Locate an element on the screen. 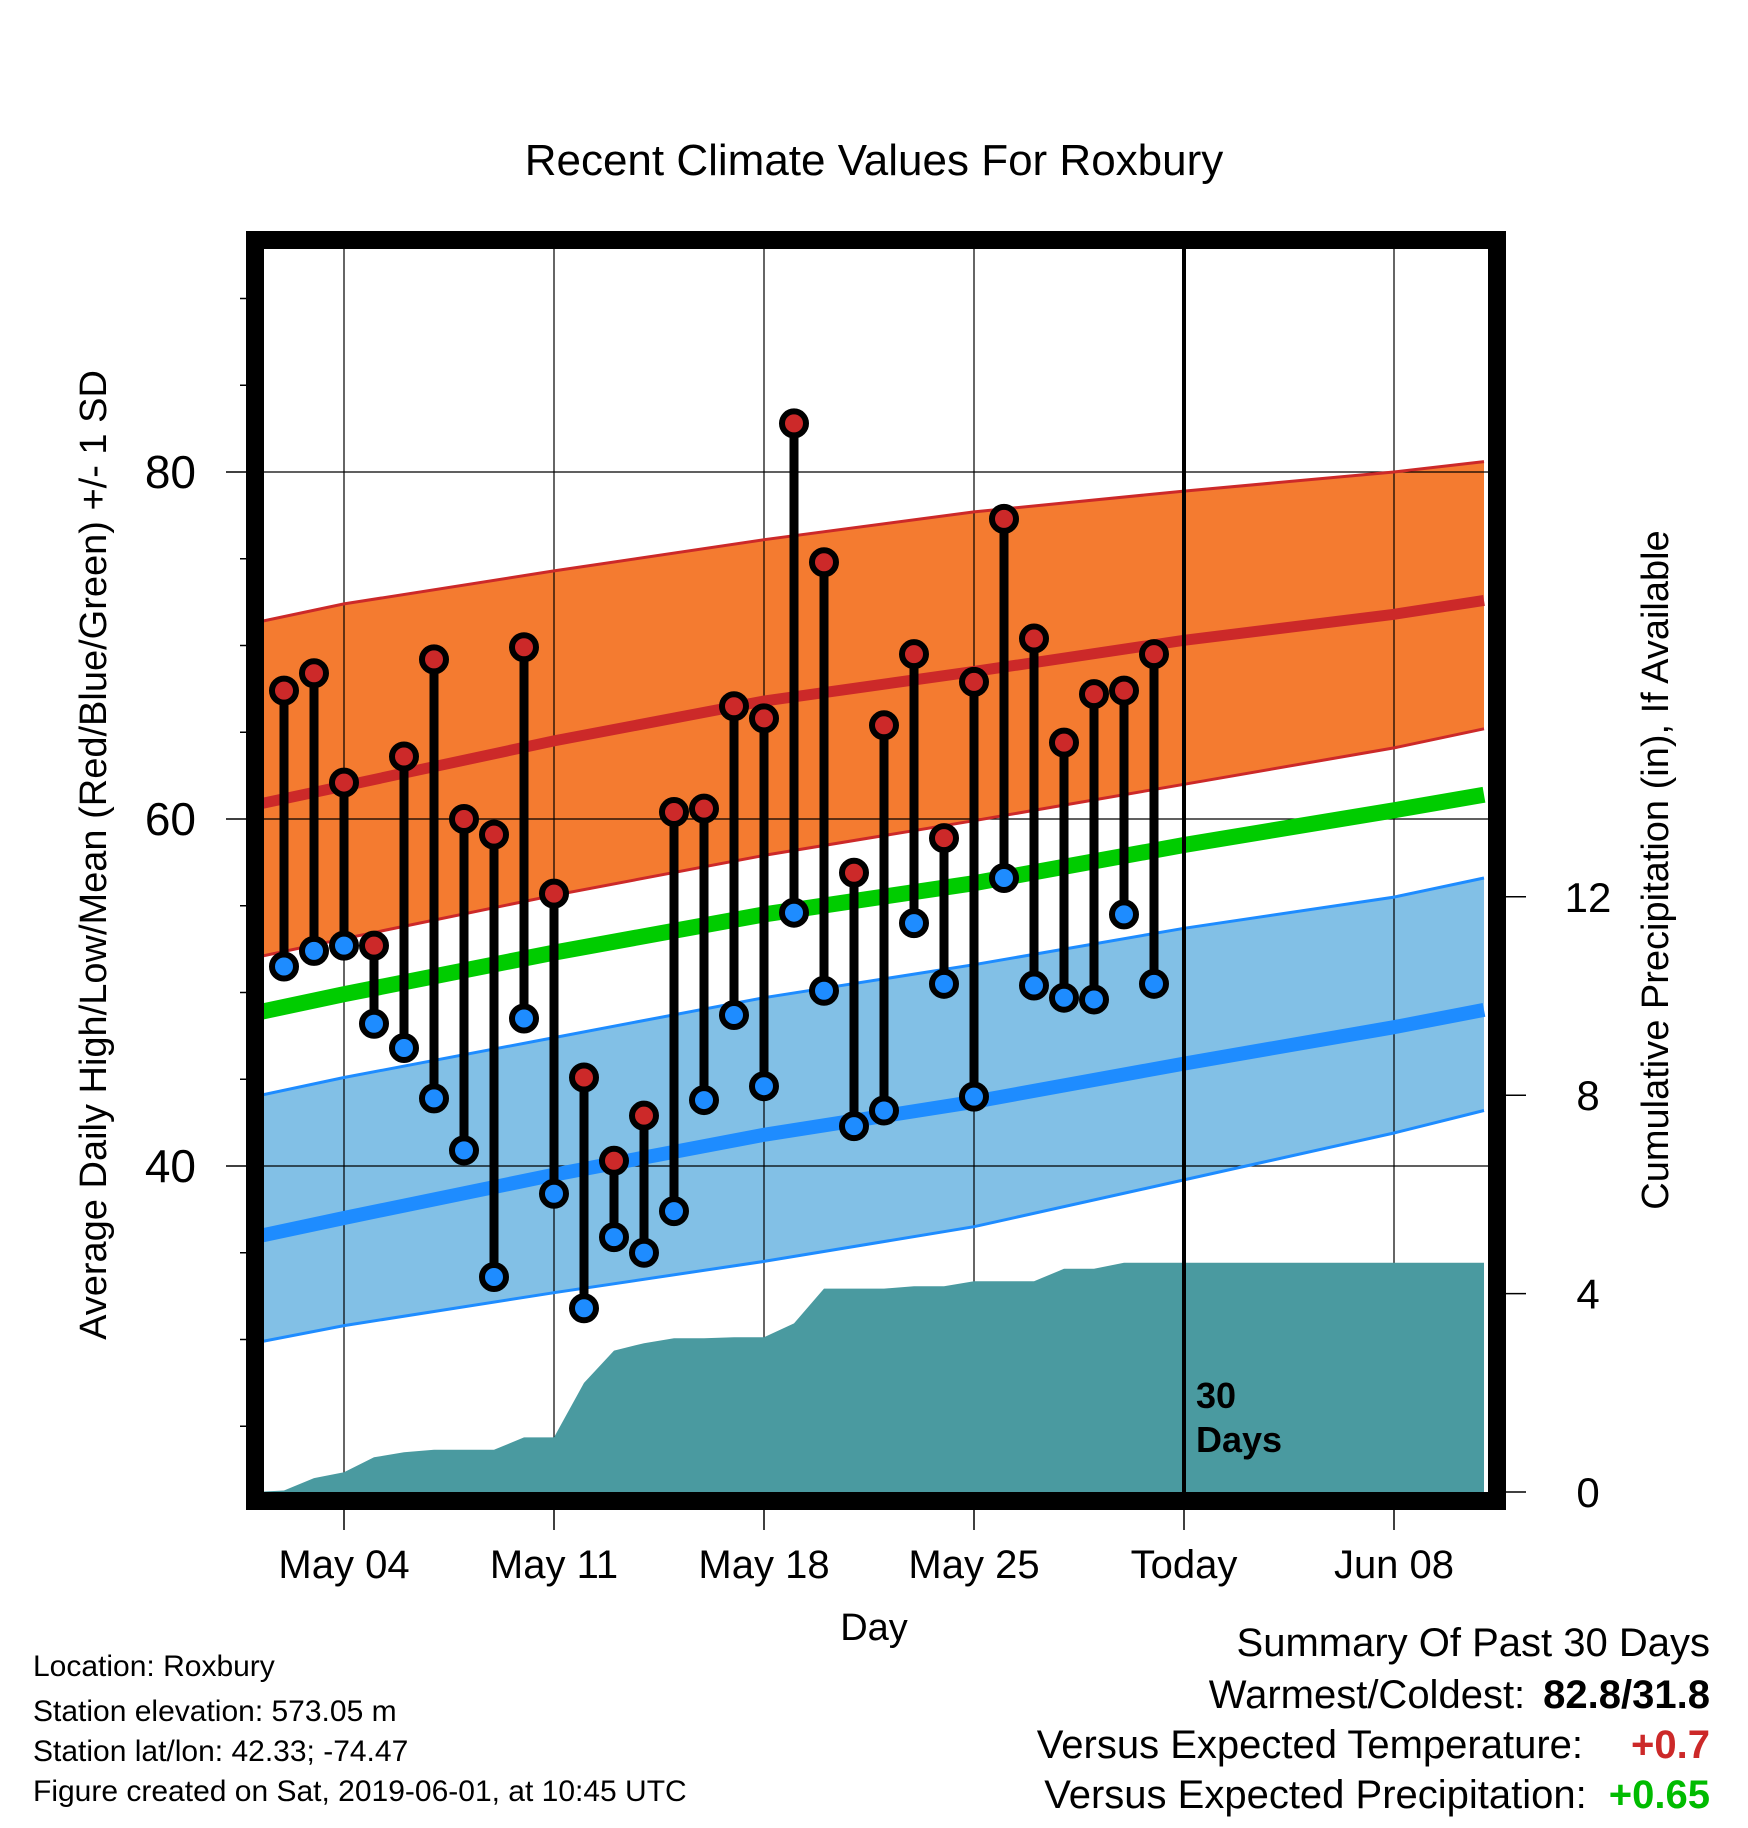 This screenshot has height=1828, width=1748. summary-warmest-coldest: Warmest/Coldest: 82.8/31.8 is located at coordinates (1459, 1695).